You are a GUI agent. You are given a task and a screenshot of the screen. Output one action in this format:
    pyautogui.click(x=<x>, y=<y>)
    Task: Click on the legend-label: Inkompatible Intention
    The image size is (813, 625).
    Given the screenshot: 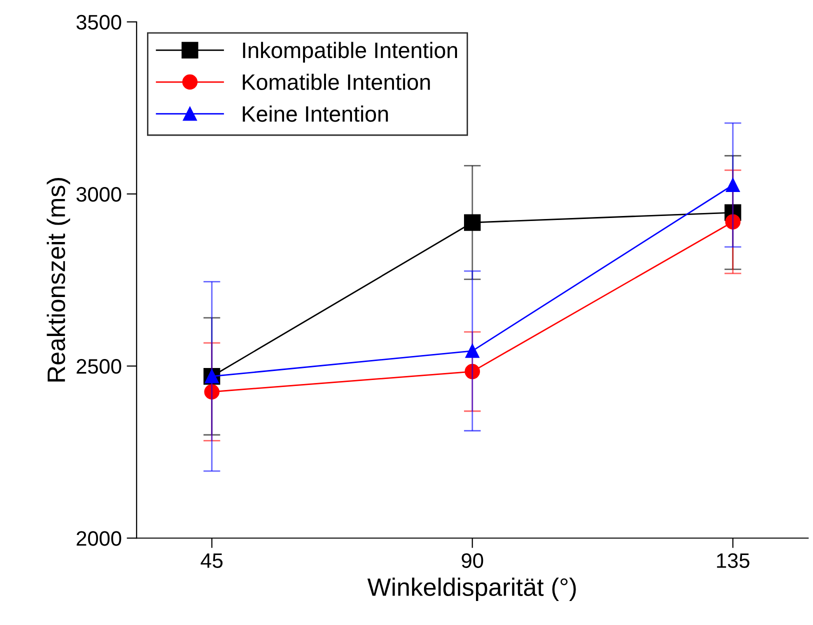 What is the action you would take?
    pyautogui.click(x=350, y=52)
    